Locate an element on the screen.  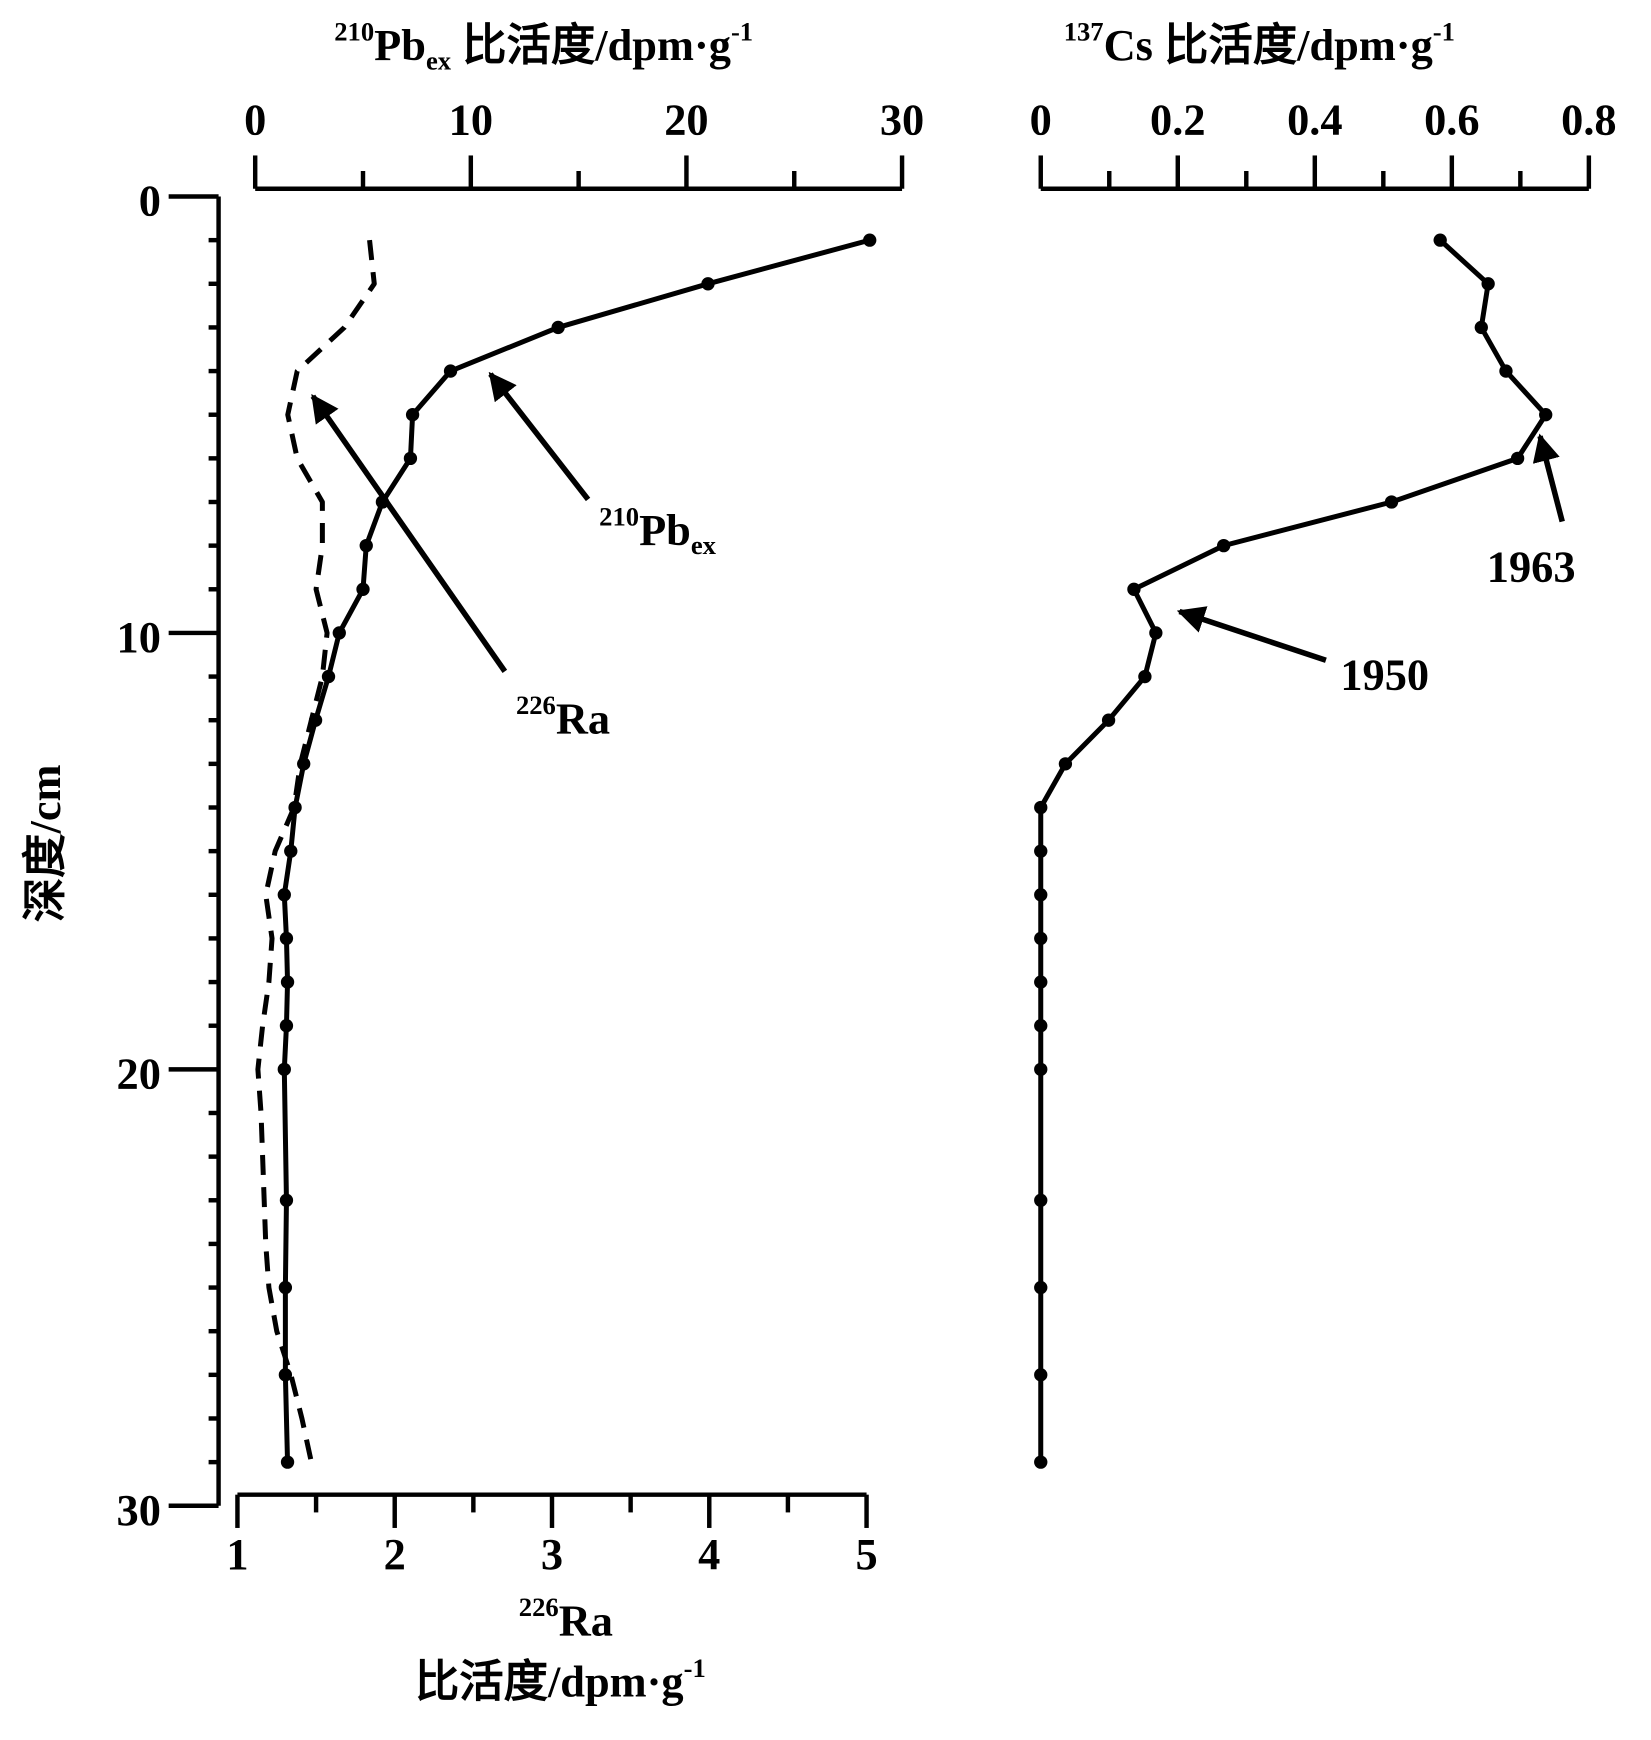
axis-title: 137Cs 比活度/dpm·g-1 is located at coordinates (1259, 44).